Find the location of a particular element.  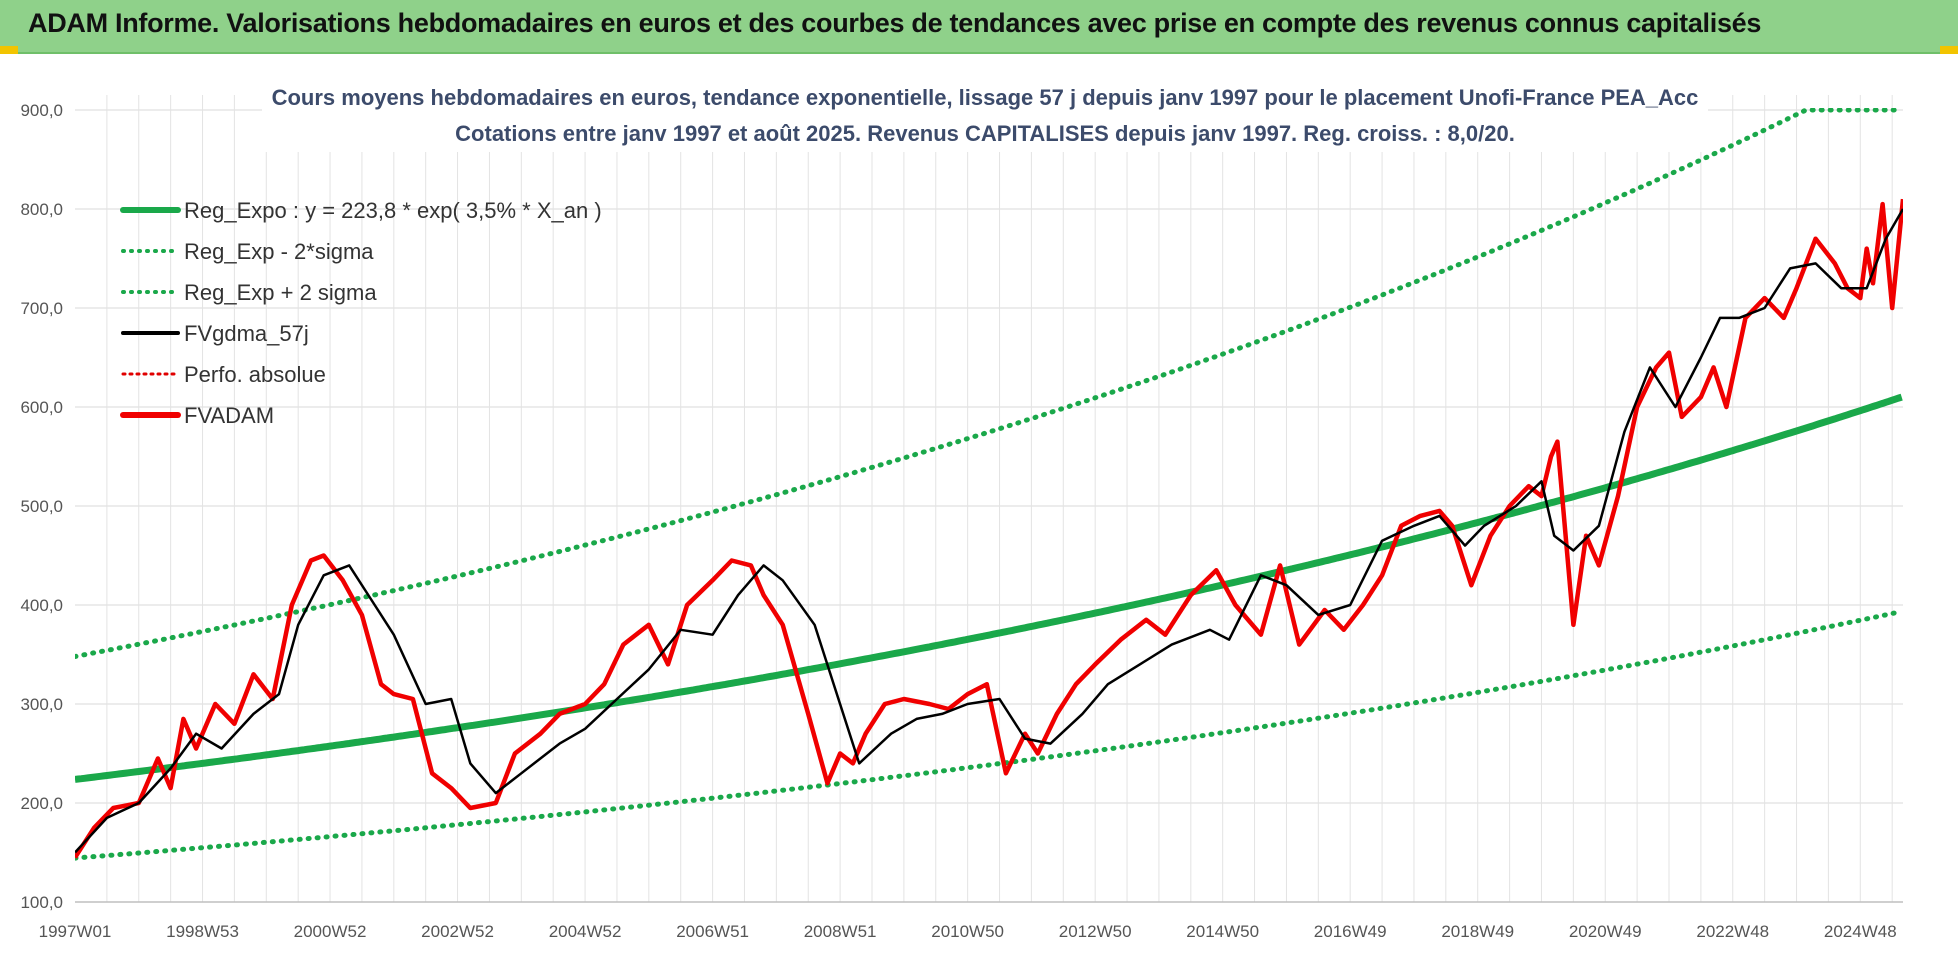

legend-label: Reg_Exp - 2*sigma is located at coordinates (279, 251).